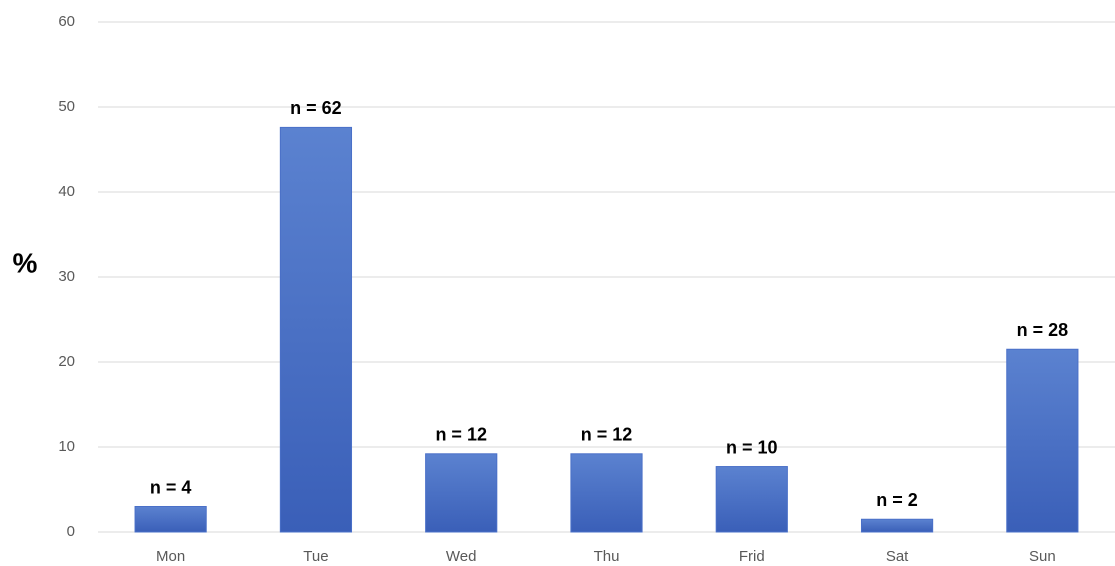 This screenshot has width=1115, height=566. What do you see at coordinates (607, 556) in the screenshot?
I see `x-tick-label: Thu` at bounding box center [607, 556].